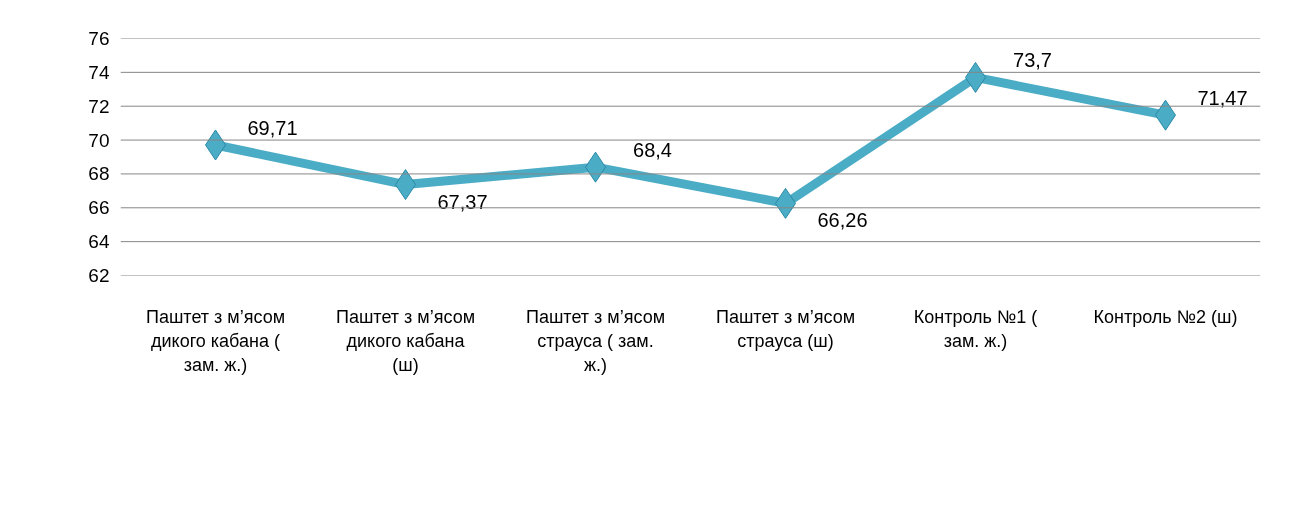  I want to click on data-label: 66,26, so click(842, 220).